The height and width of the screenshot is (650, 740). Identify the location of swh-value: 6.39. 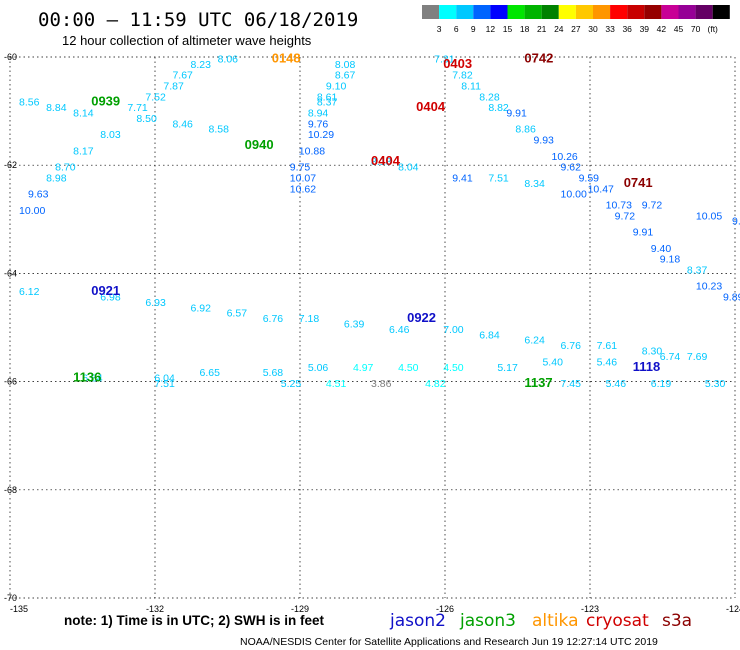
(354, 325).